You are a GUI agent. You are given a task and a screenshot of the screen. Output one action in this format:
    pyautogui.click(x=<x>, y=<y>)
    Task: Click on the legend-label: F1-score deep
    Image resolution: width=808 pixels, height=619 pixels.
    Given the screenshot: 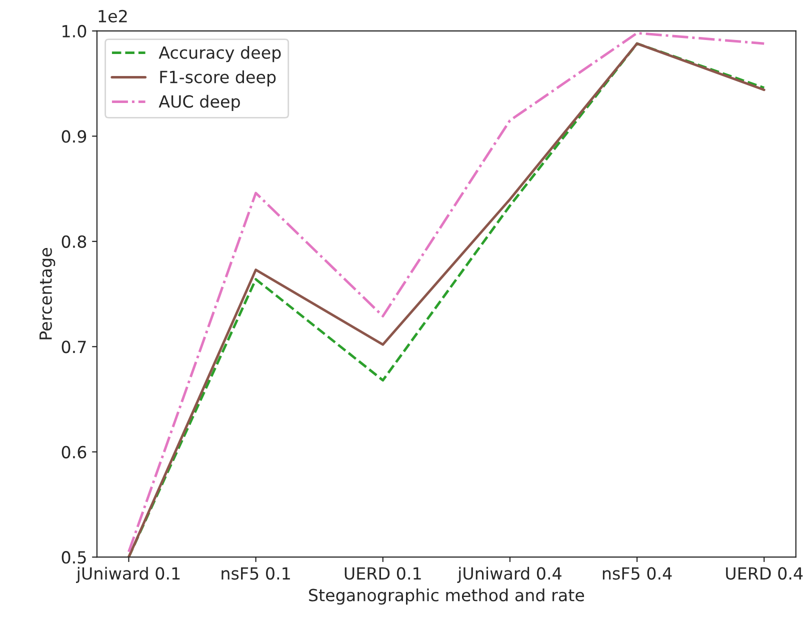 What is the action you would take?
    pyautogui.click(x=218, y=78)
    